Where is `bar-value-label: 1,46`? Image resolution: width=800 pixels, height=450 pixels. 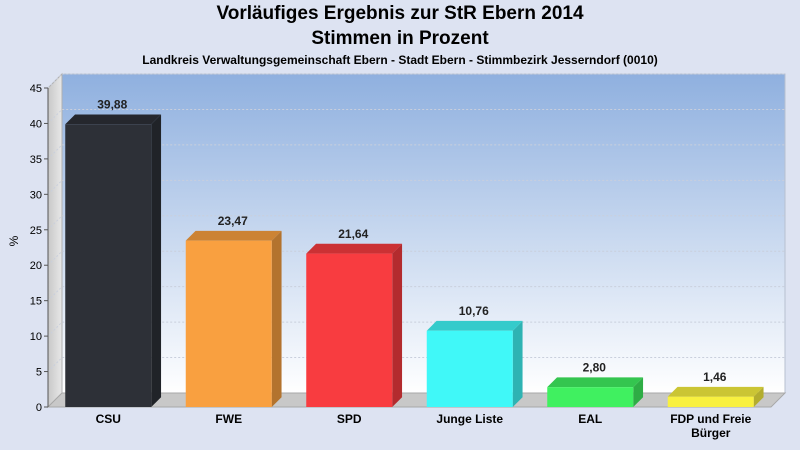
bar-value-label: 1,46 is located at coordinates (715, 377).